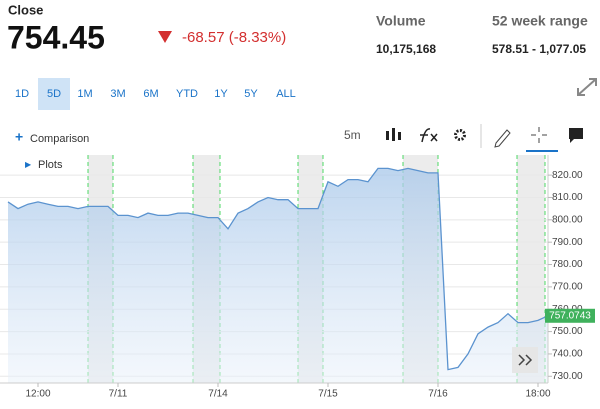 This screenshot has height=409, width=600. Describe the element at coordinates (401, 21) in the screenshot. I see `volume-label: Volume` at that location.